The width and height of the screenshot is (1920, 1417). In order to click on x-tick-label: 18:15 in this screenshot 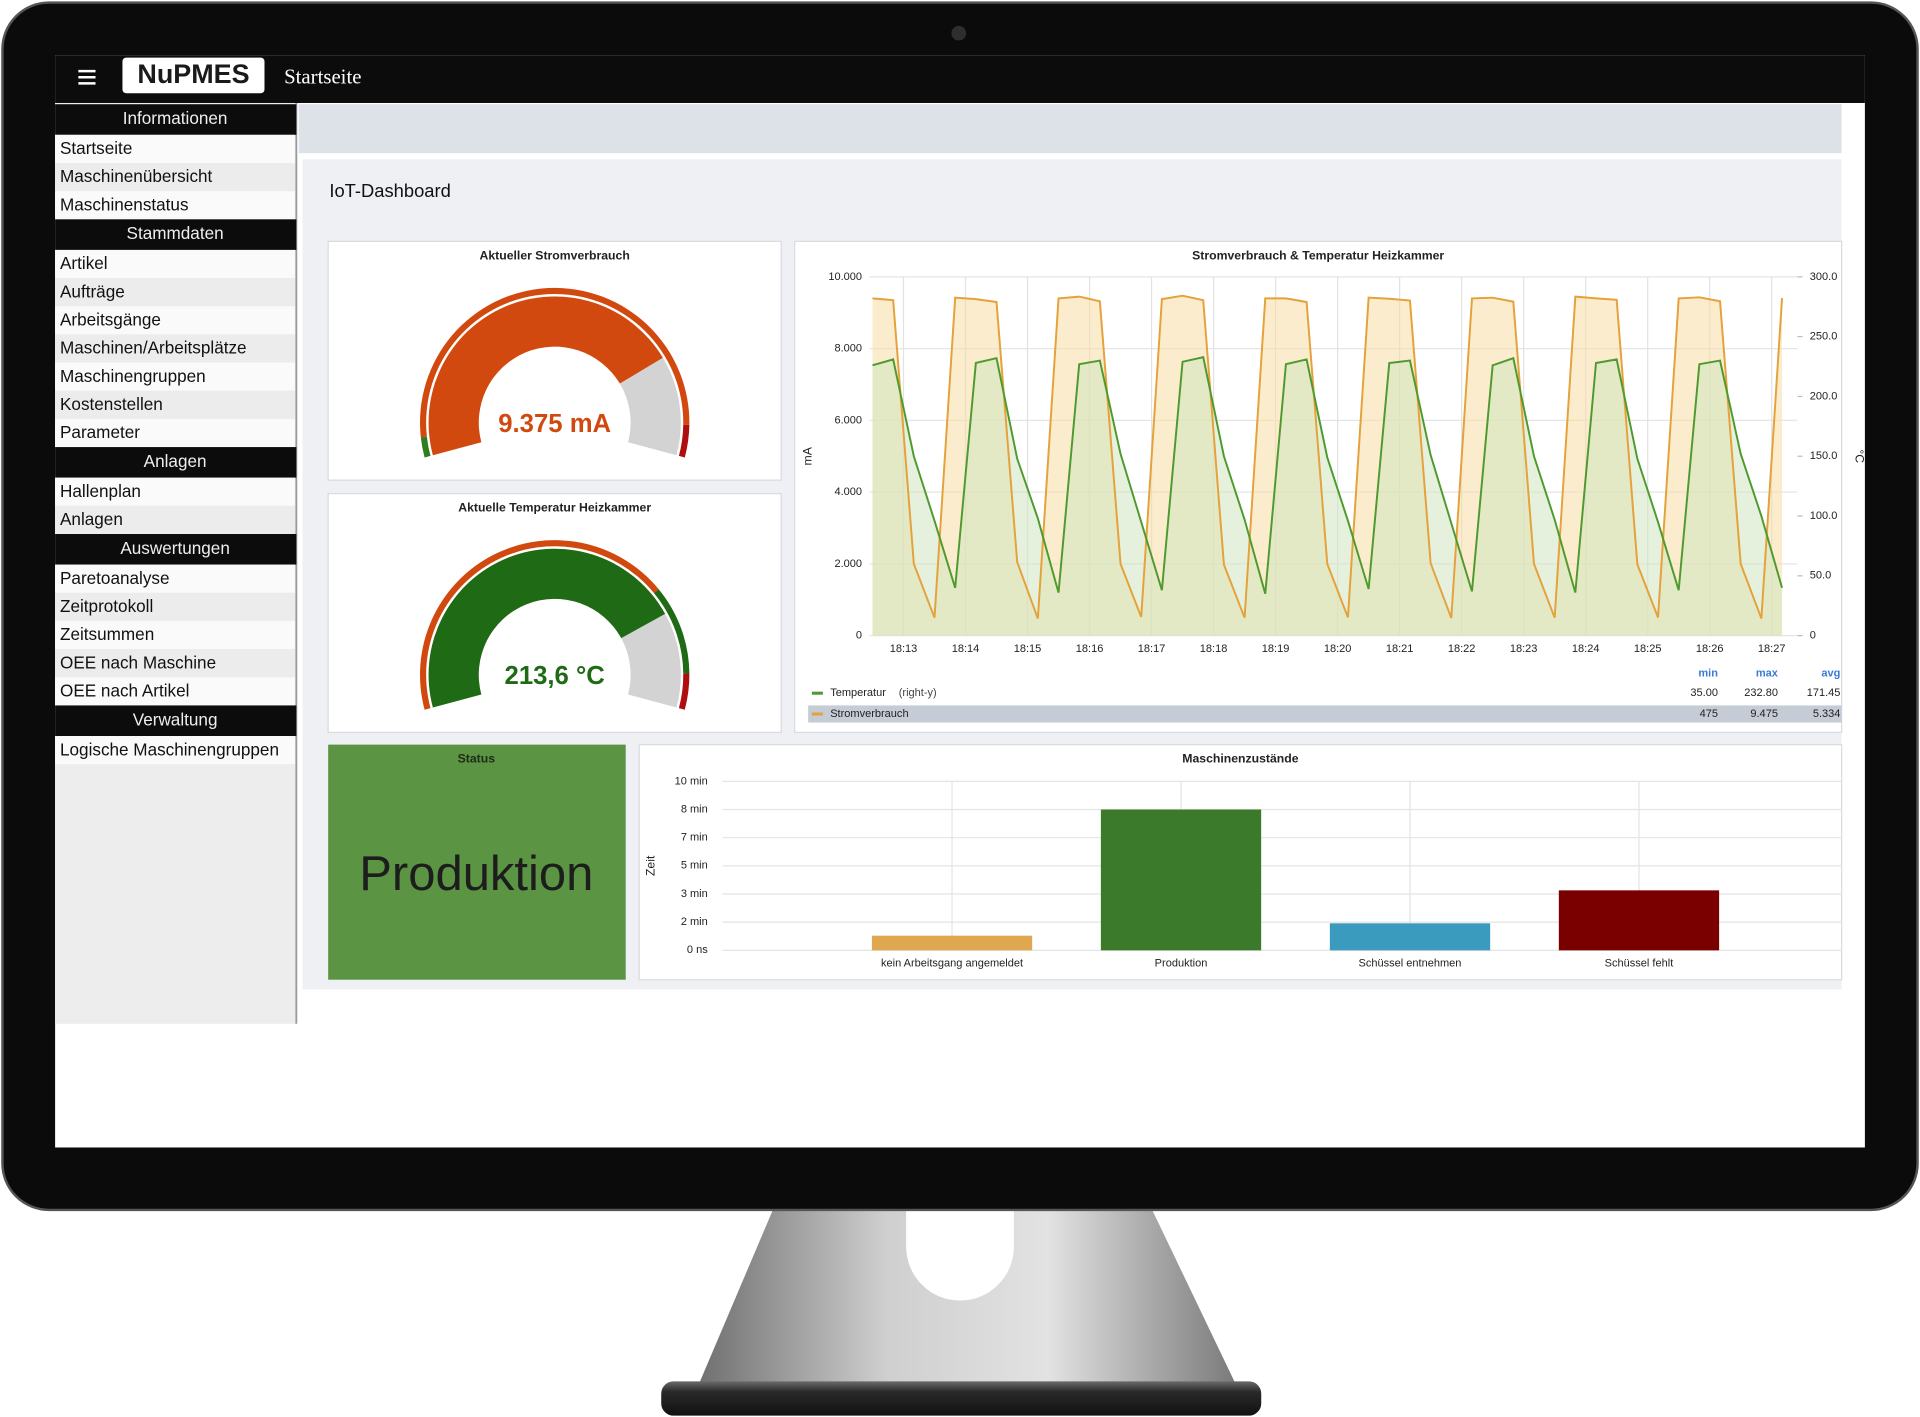, I will do `click(1028, 649)`.